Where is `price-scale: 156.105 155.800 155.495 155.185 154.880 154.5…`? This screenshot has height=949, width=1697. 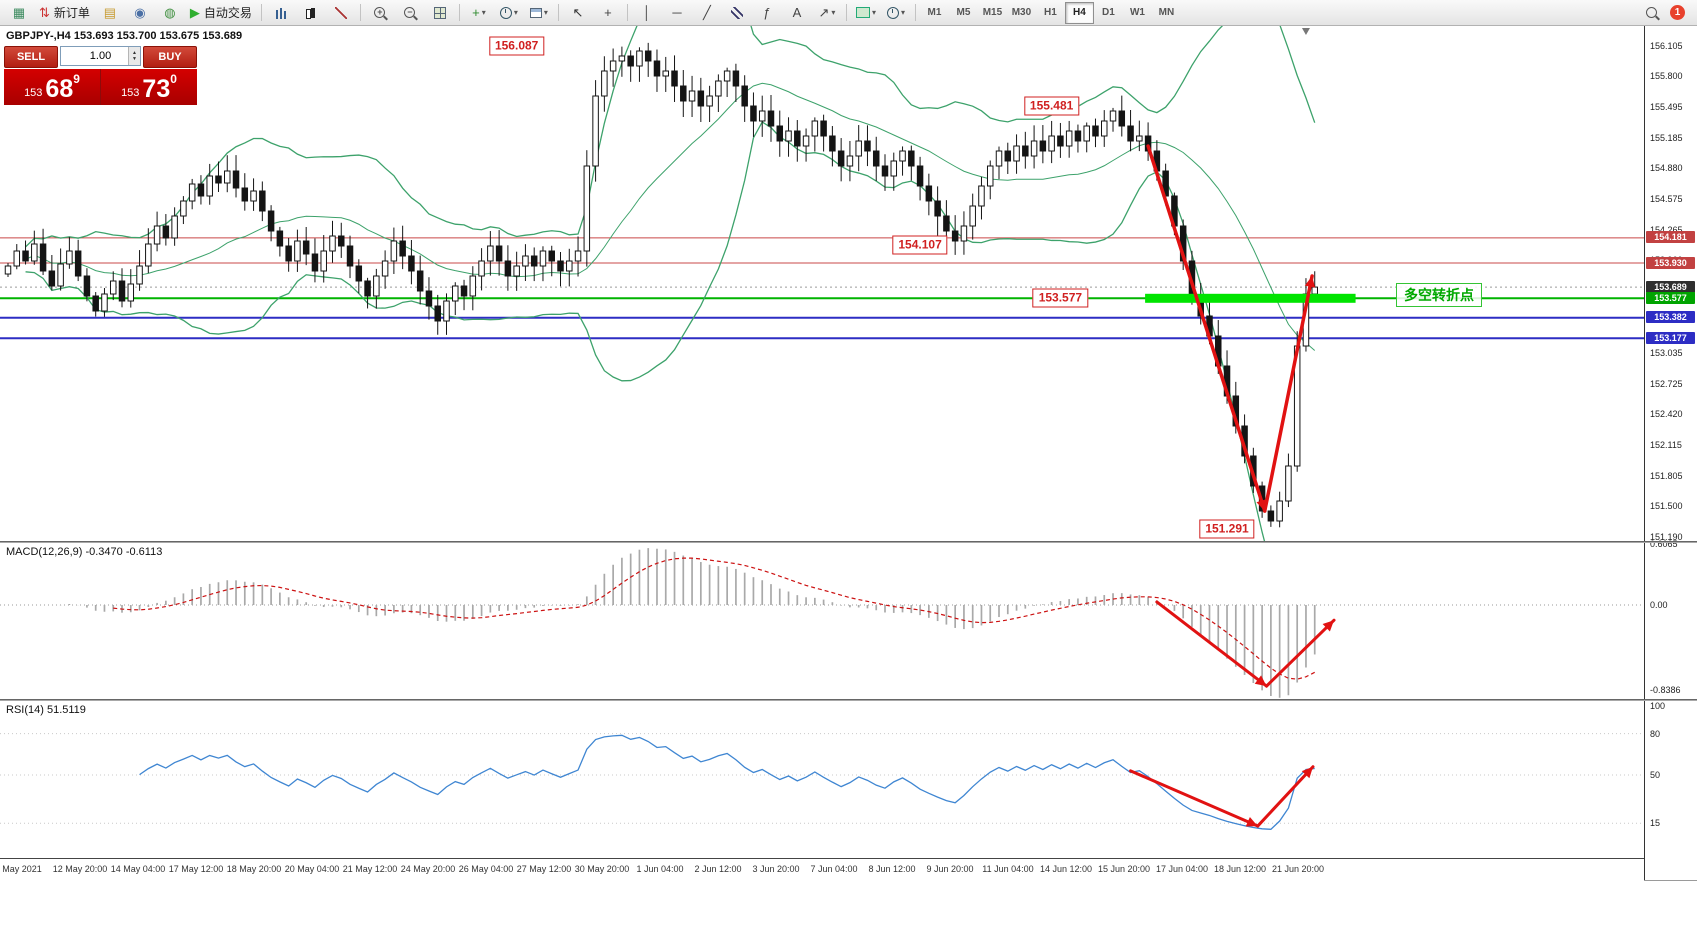 price-scale: 156.105 155.800 155.495 155.185 154.880 154.5… is located at coordinates (1670, 453).